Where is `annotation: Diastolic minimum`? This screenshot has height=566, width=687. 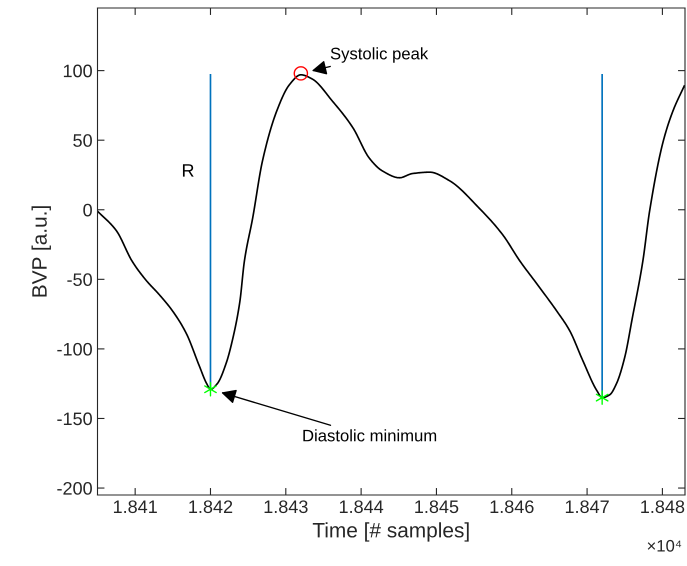 annotation: Diastolic minimum is located at coordinates (369, 435).